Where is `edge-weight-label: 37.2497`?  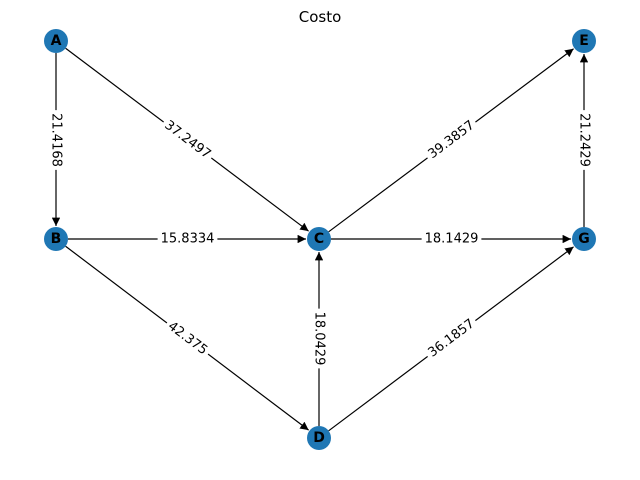
edge-weight-label: 37.2497 is located at coordinates (188, 140).